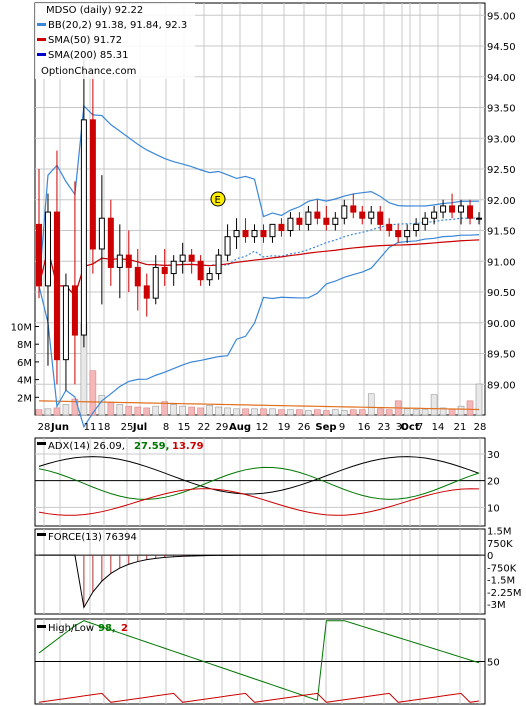 This screenshot has height=706, width=526. What do you see at coordinates (204, 427) in the screenshot?
I see `x-tick-label: 22` at bounding box center [204, 427].